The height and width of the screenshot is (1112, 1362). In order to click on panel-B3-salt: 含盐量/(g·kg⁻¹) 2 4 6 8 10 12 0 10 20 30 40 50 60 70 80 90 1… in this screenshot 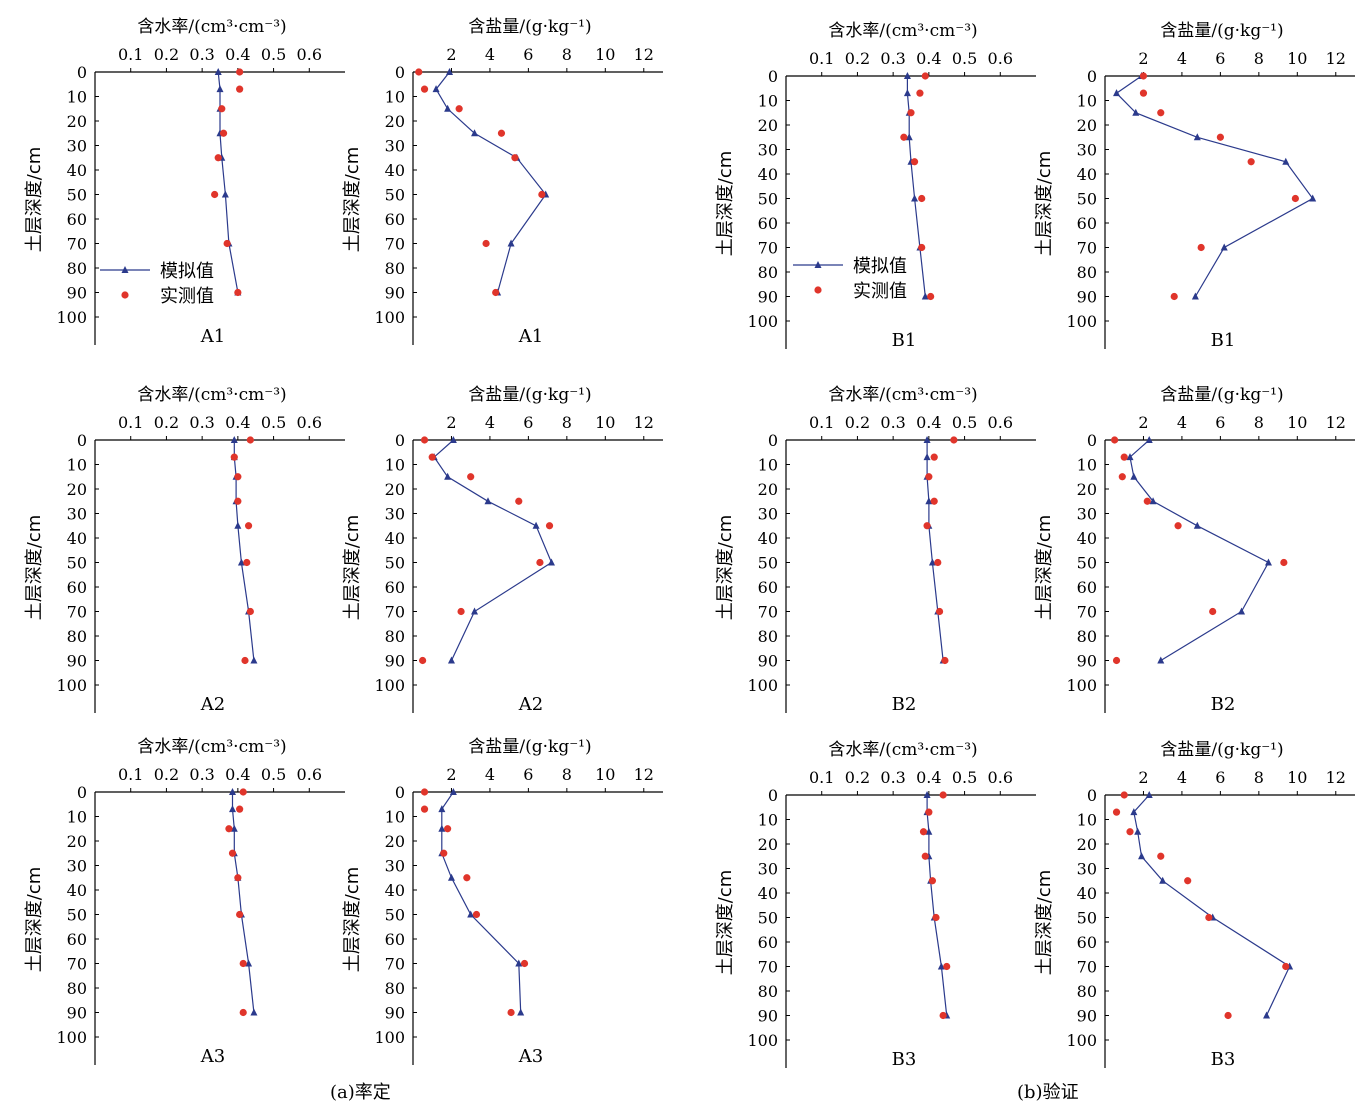, I will do `click(1194, 905)`.